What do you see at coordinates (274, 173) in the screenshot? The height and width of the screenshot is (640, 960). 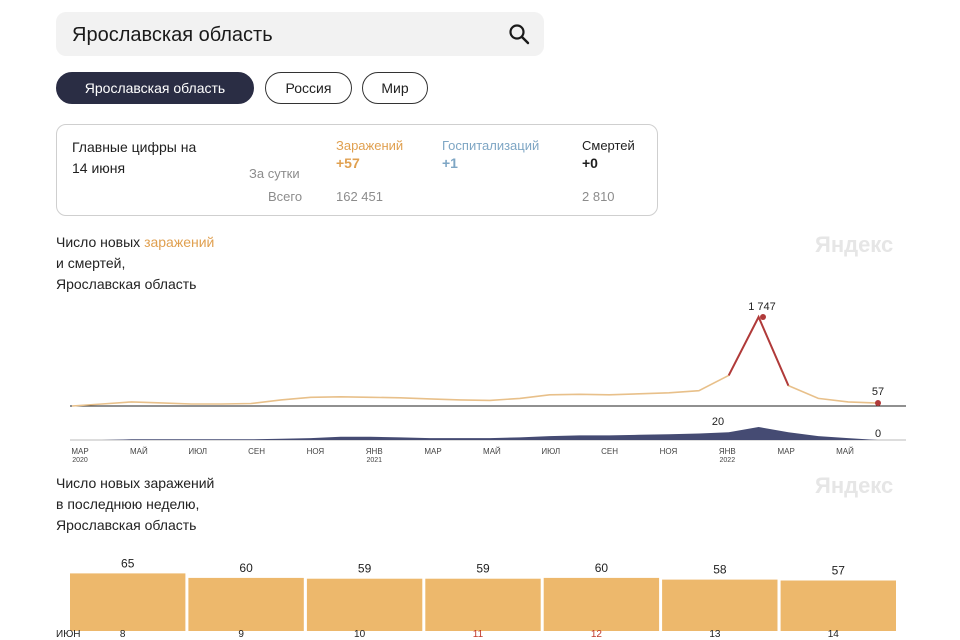 I see `row-day-label: За сутки` at bounding box center [274, 173].